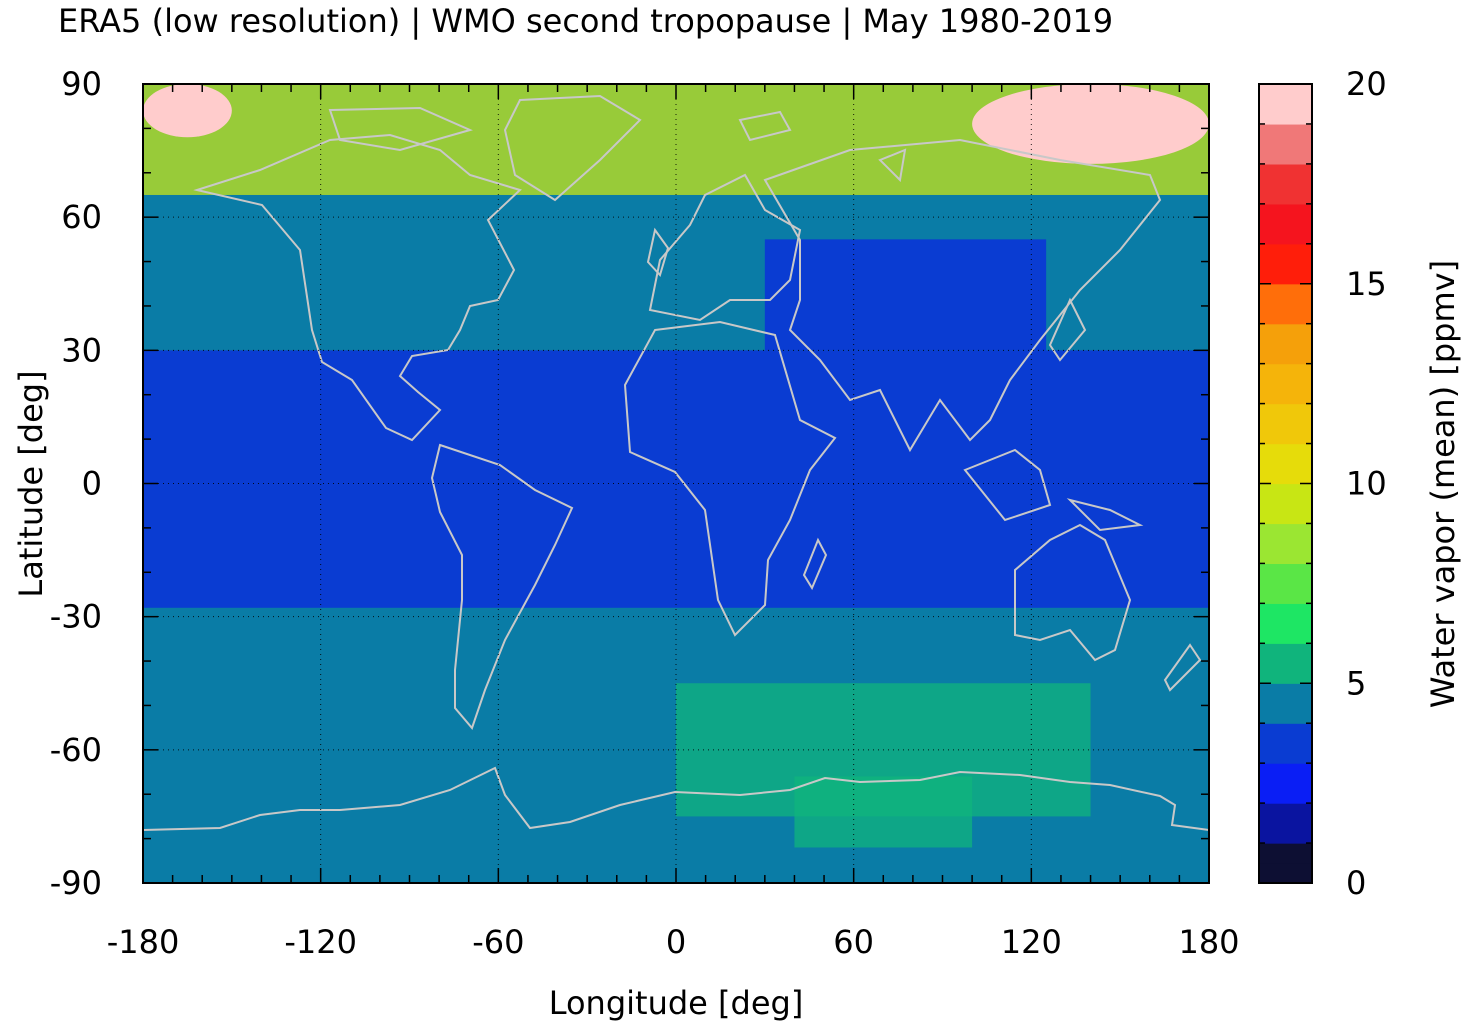 Image resolution: width=1471 pixels, height=1029 pixels. I want to click on x-axis-label: Longitude [deg], so click(676, 1003).